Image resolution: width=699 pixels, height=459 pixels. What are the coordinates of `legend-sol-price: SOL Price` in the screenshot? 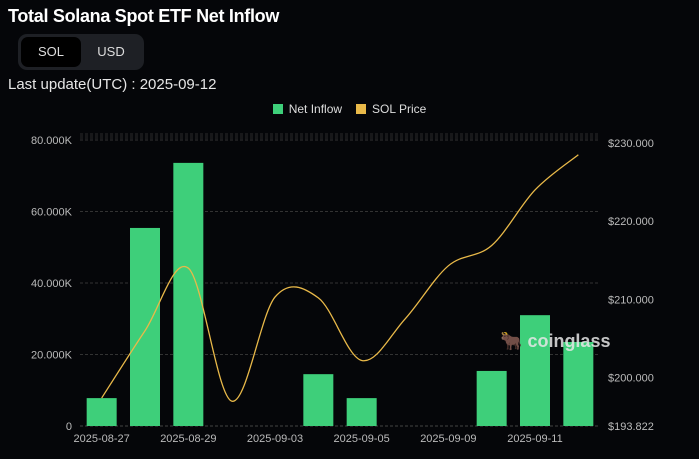 It's located at (391, 109).